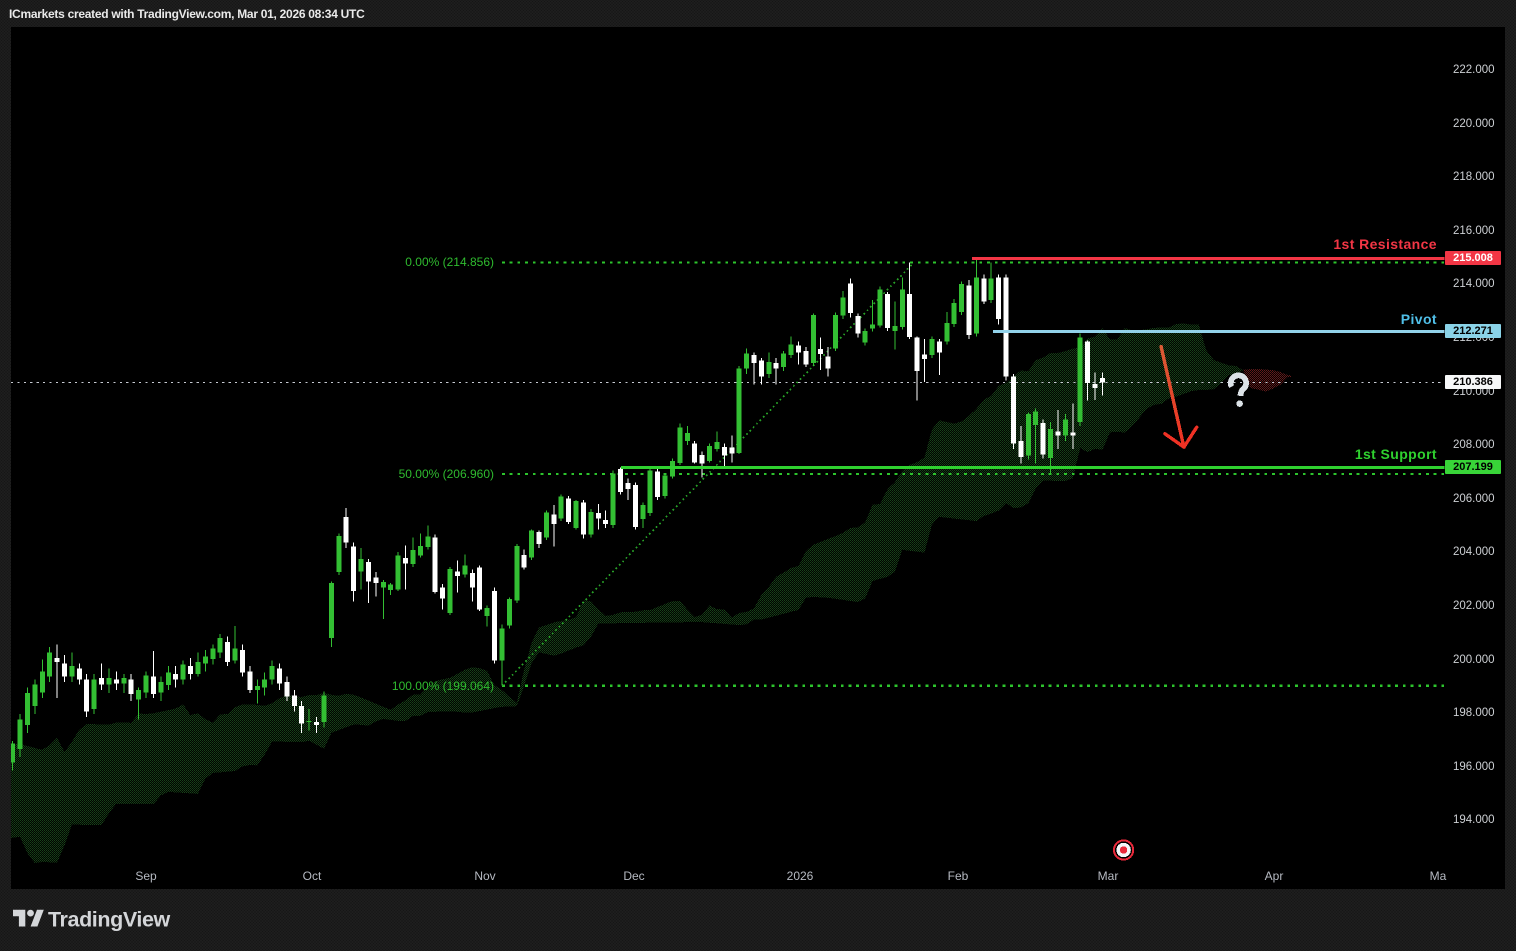 The height and width of the screenshot is (951, 1516). I want to click on svg-text: TradingView, so click(109, 920).